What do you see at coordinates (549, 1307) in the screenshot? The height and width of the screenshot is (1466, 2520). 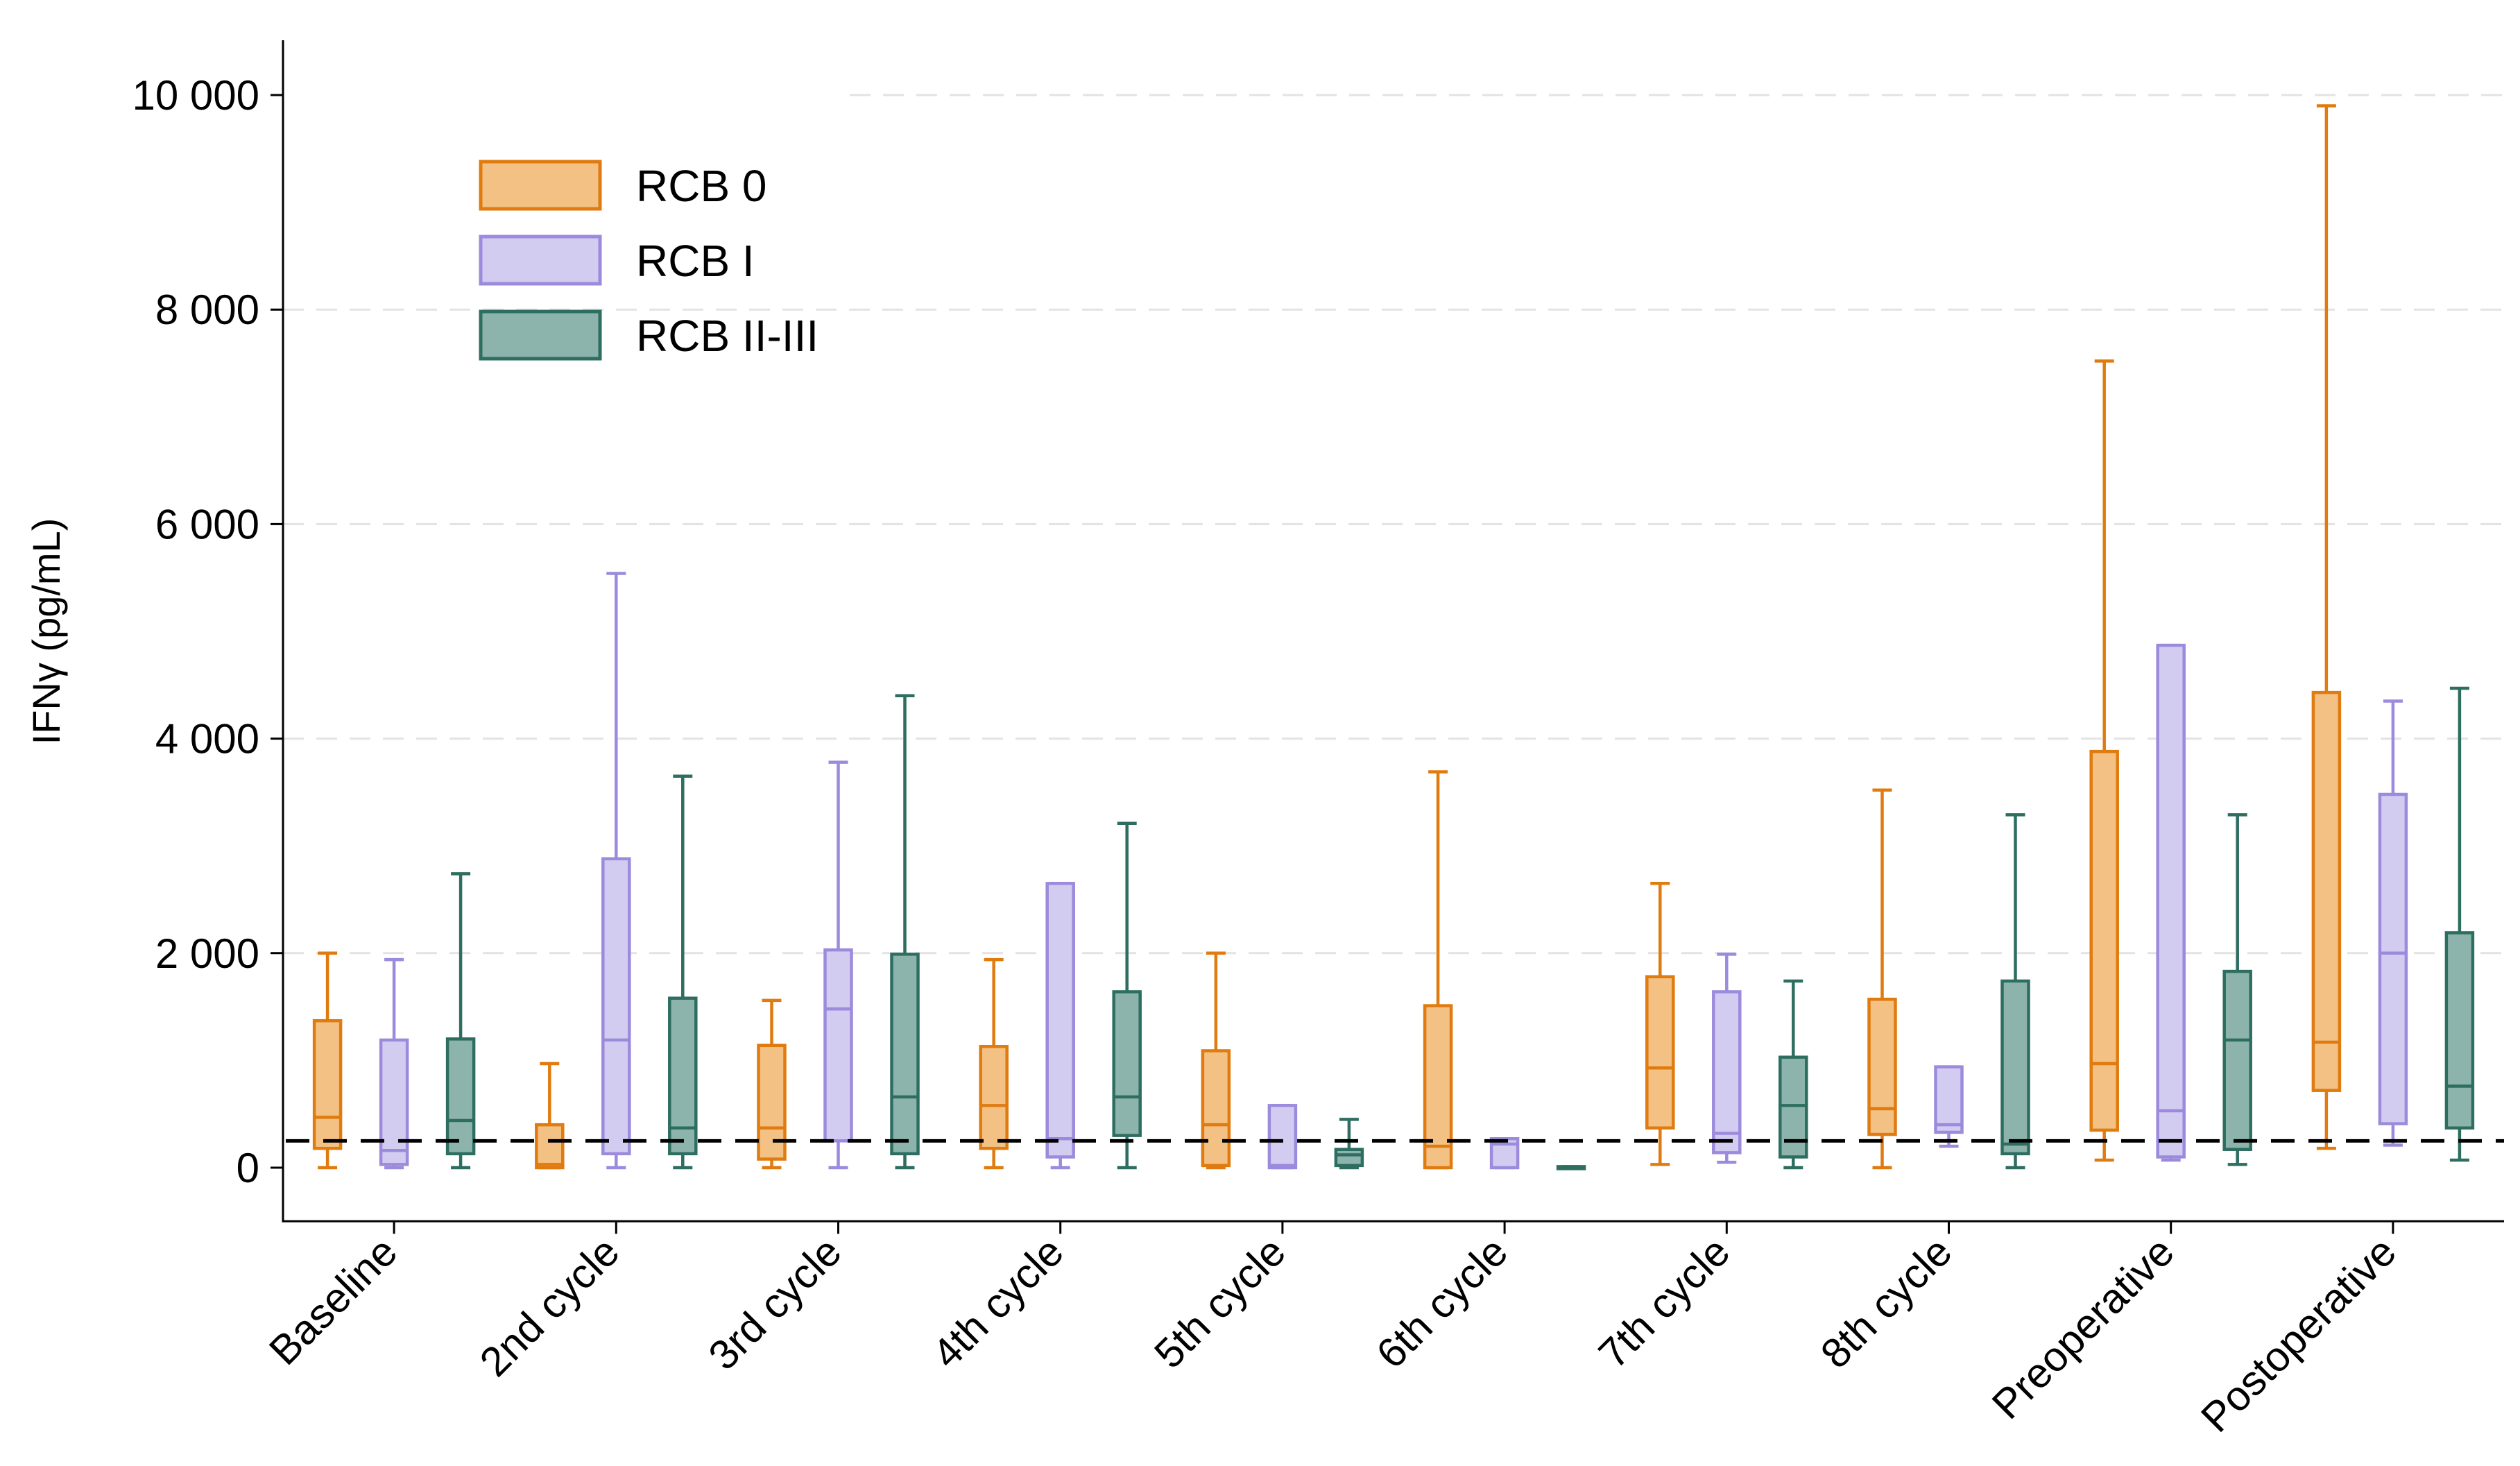 I see `x-tick-label: 2nd cycle` at bounding box center [549, 1307].